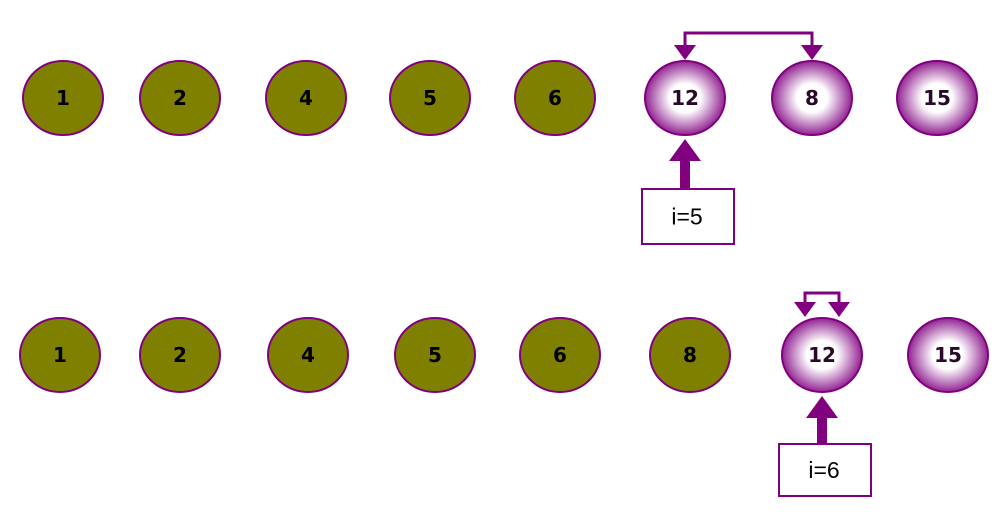 The height and width of the screenshot is (517, 1000). I want to click on unsorted-node: 8, so click(812, 98).